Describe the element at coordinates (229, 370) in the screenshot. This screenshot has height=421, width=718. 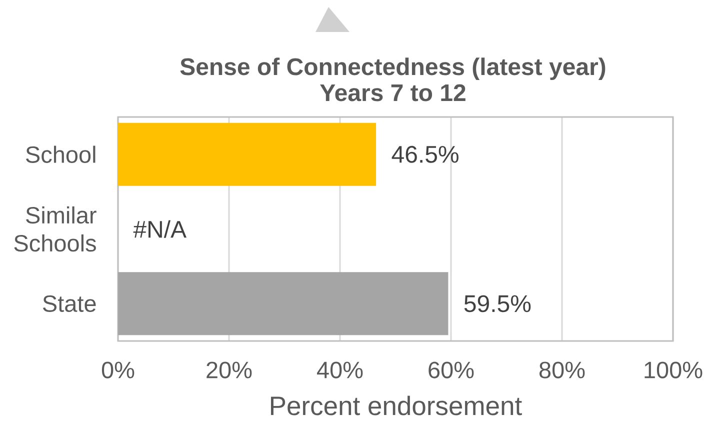
I see `x-tick-label: 20%` at that location.